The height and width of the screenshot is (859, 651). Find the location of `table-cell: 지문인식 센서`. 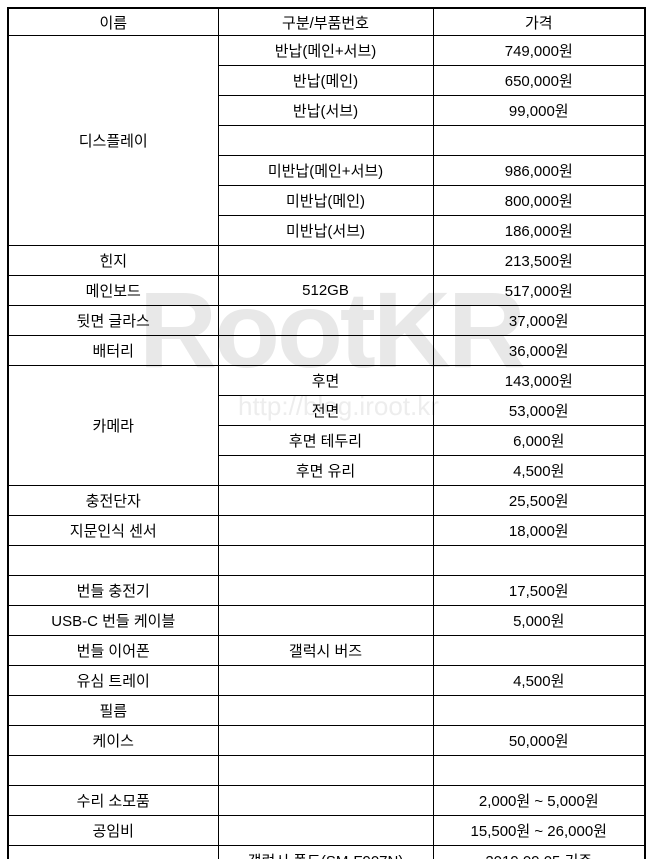

table-cell: 지문인식 센서 is located at coordinates (113, 530).